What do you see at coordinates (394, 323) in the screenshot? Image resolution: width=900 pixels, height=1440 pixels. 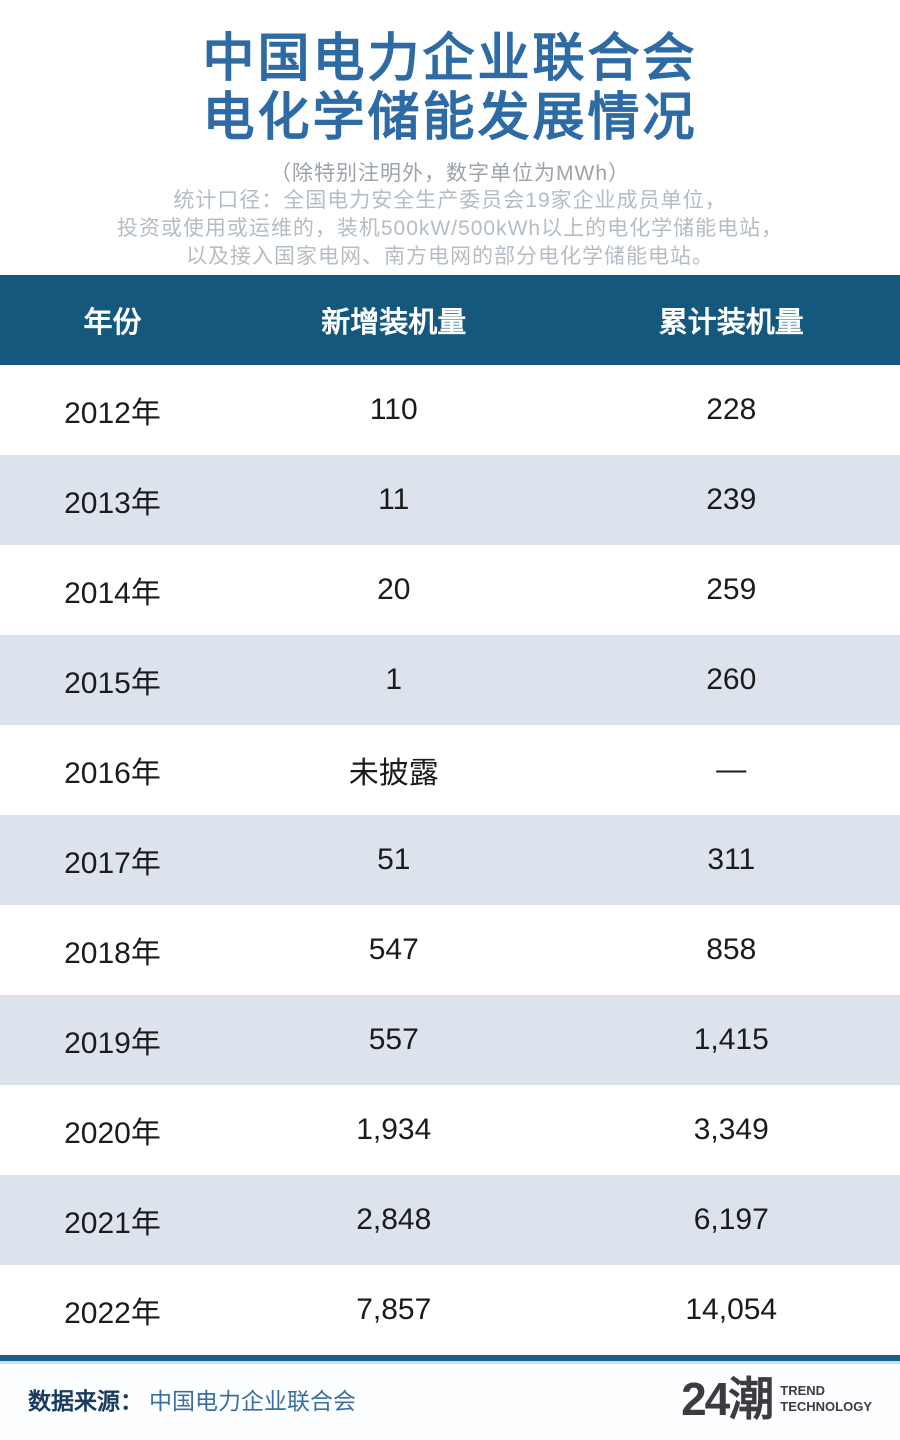 I see `column-header-new-capacity: 新增装机量` at bounding box center [394, 323].